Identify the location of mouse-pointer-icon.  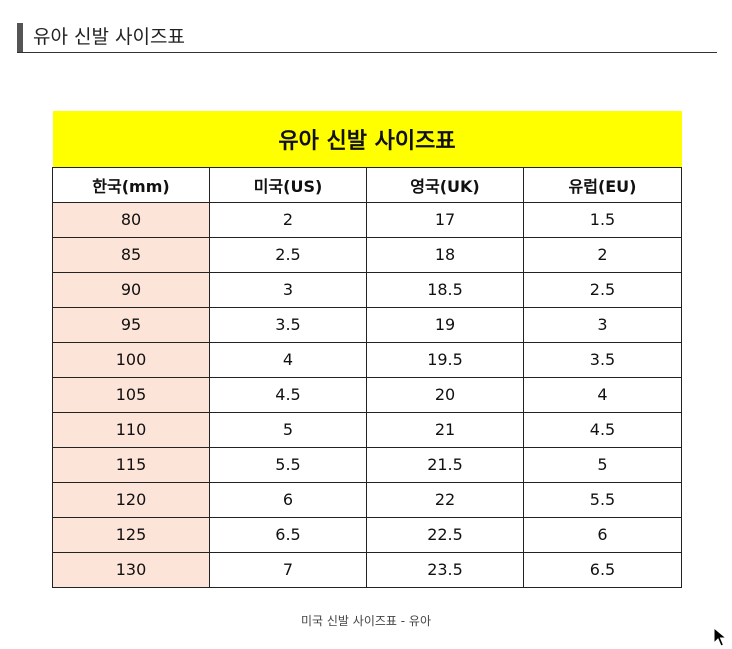
(720, 637).